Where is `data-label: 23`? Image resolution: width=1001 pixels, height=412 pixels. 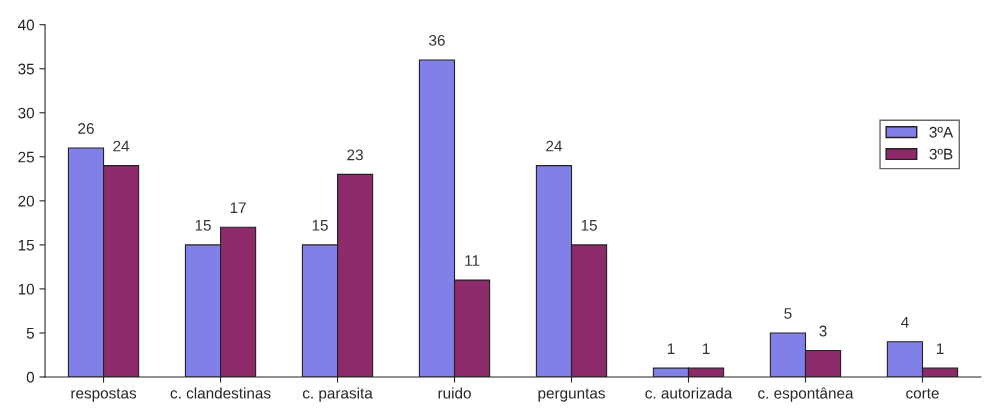
data-label: 23 is located at coordinates (355, 155).